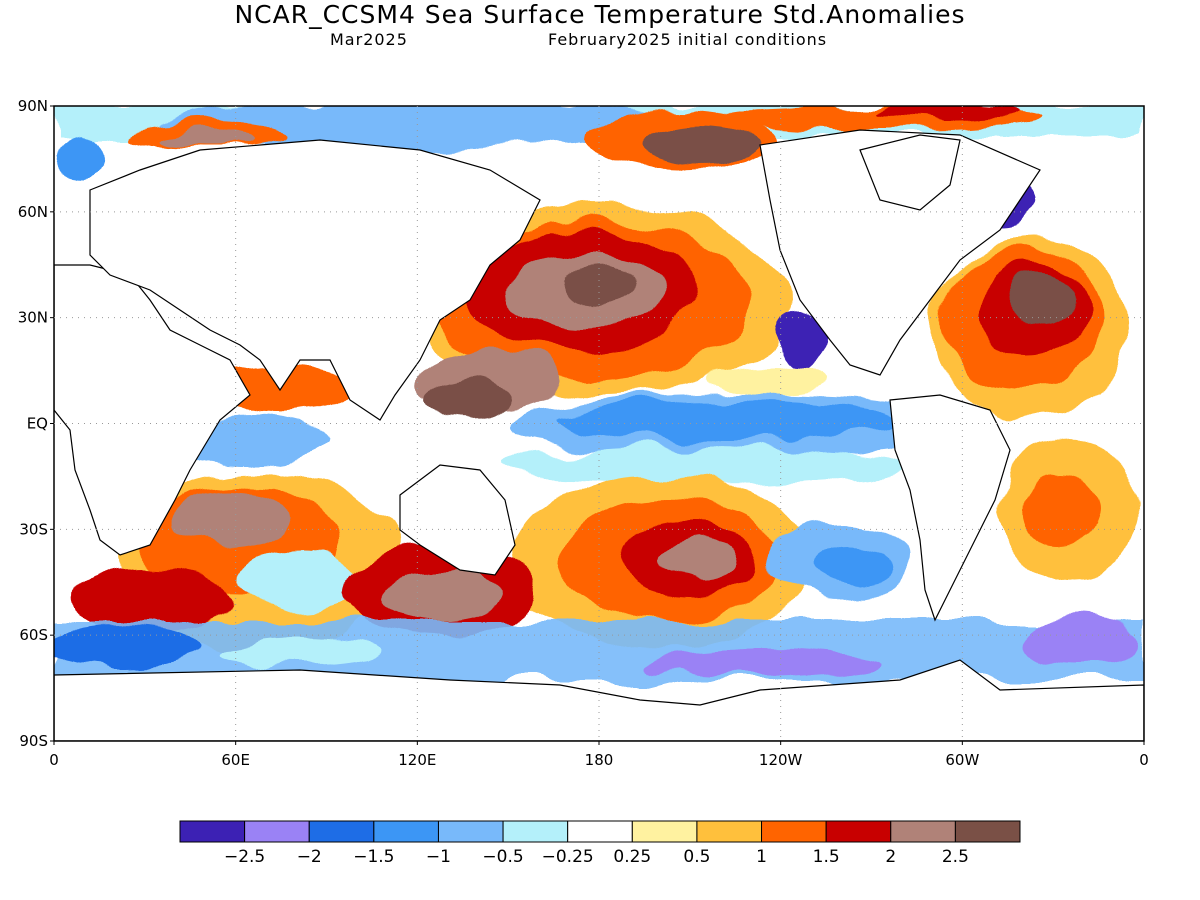 The height and width of the screenshot is (900, 1200). I want to click on lat-tick-label: 30N, so click(33, 318).